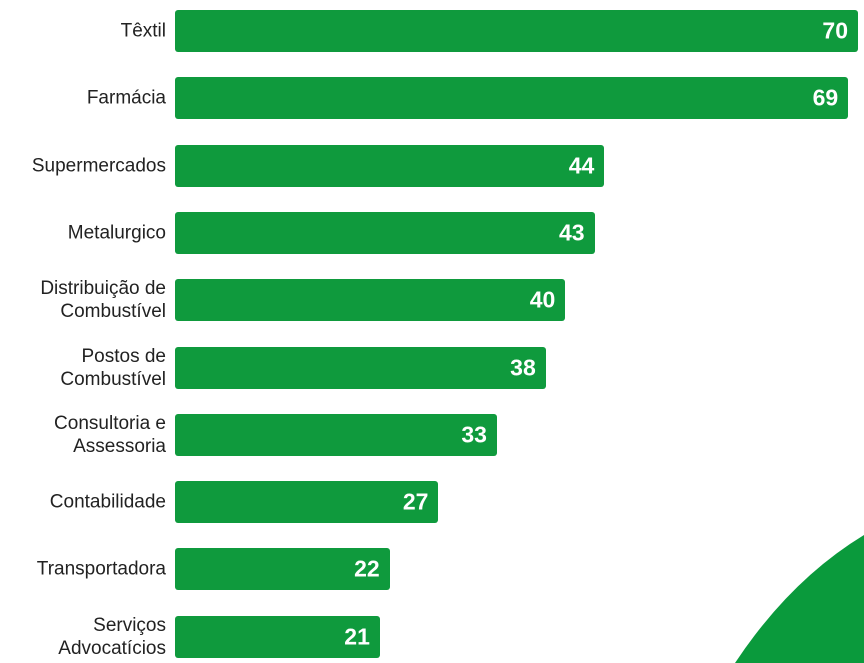 This screenshot has width=864, height=663. I want to click on bar: 33, so click(336, 434).